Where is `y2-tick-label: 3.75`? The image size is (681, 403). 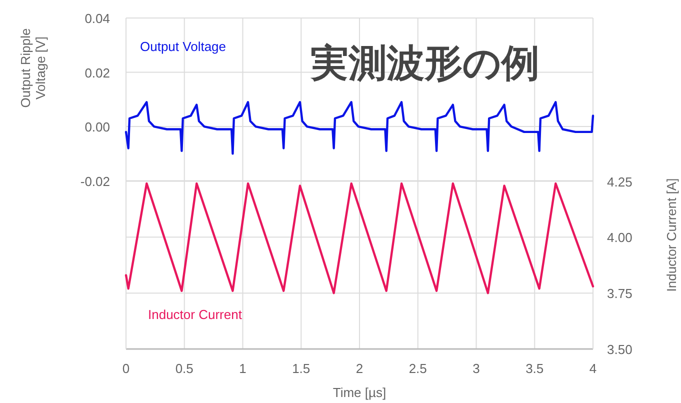
y2-tick-label: 3.75 is located at coordinates (619, 294).